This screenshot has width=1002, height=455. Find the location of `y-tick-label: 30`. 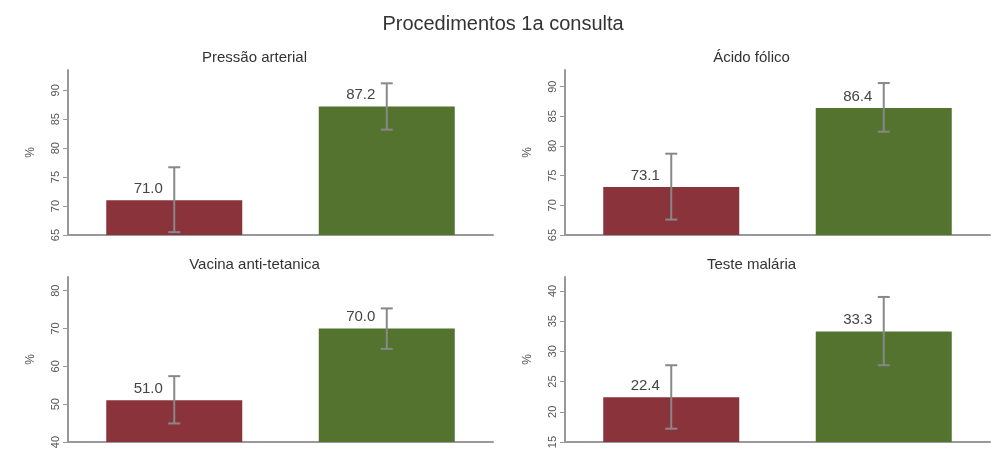

y-tick-label: 30 is located at coordinates (551, 351).